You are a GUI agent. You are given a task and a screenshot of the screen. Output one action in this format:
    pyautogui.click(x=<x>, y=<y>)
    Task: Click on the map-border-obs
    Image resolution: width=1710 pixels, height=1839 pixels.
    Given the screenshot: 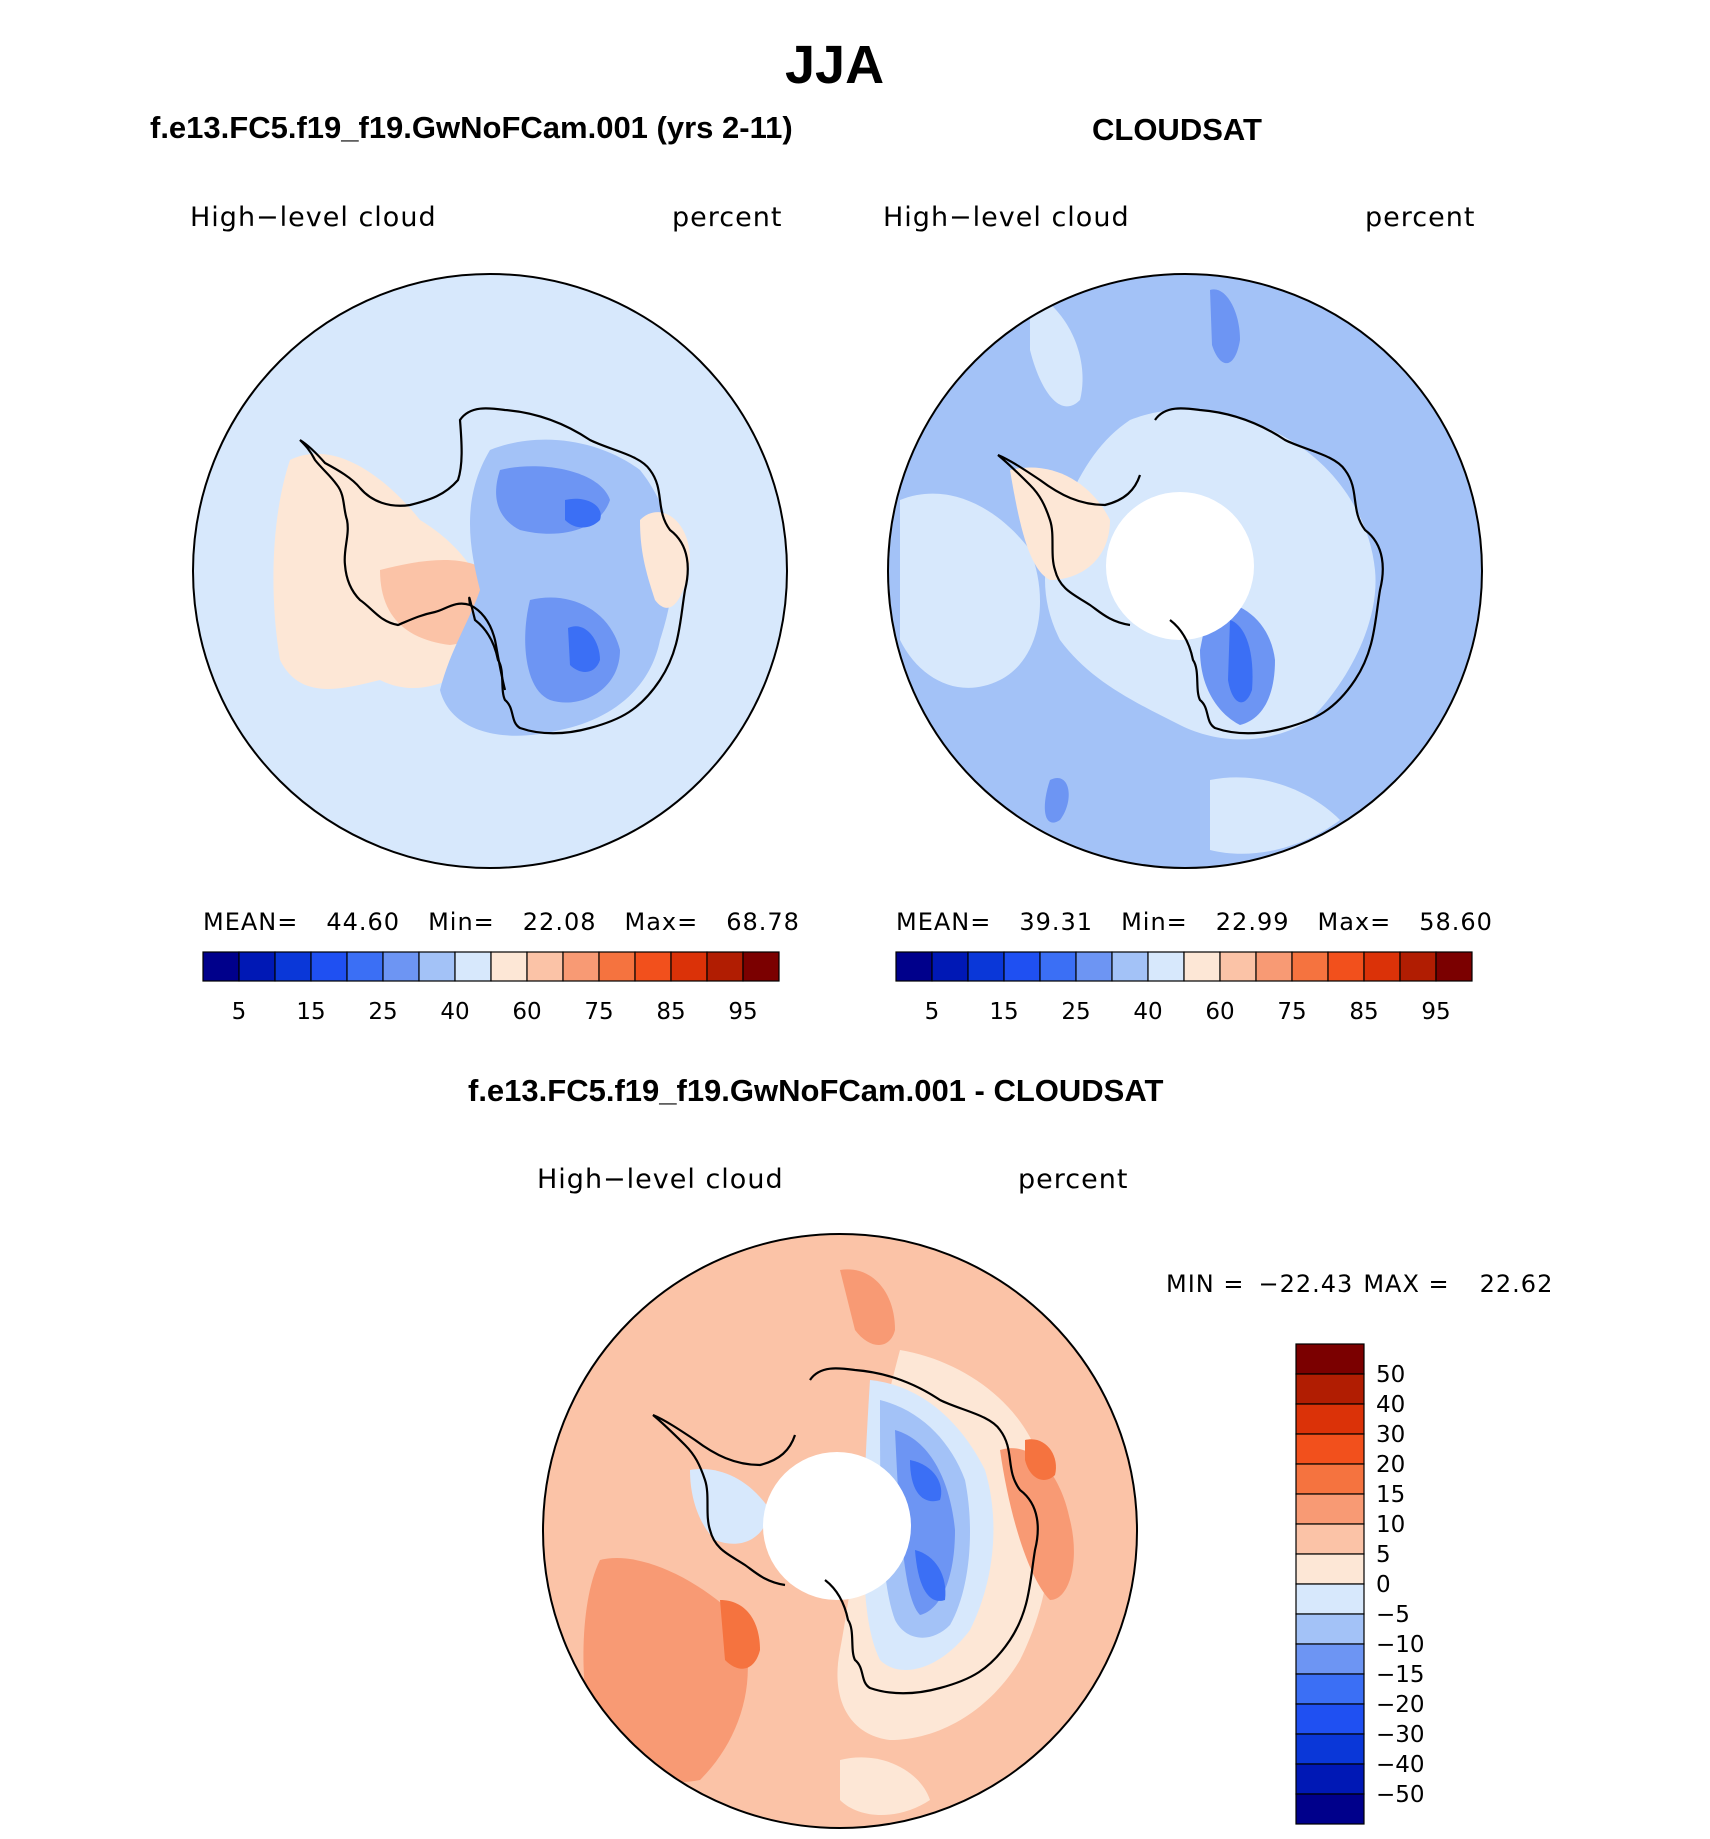 What is the action you would take?
    pyautogui.click(x=1185, y=571)
    